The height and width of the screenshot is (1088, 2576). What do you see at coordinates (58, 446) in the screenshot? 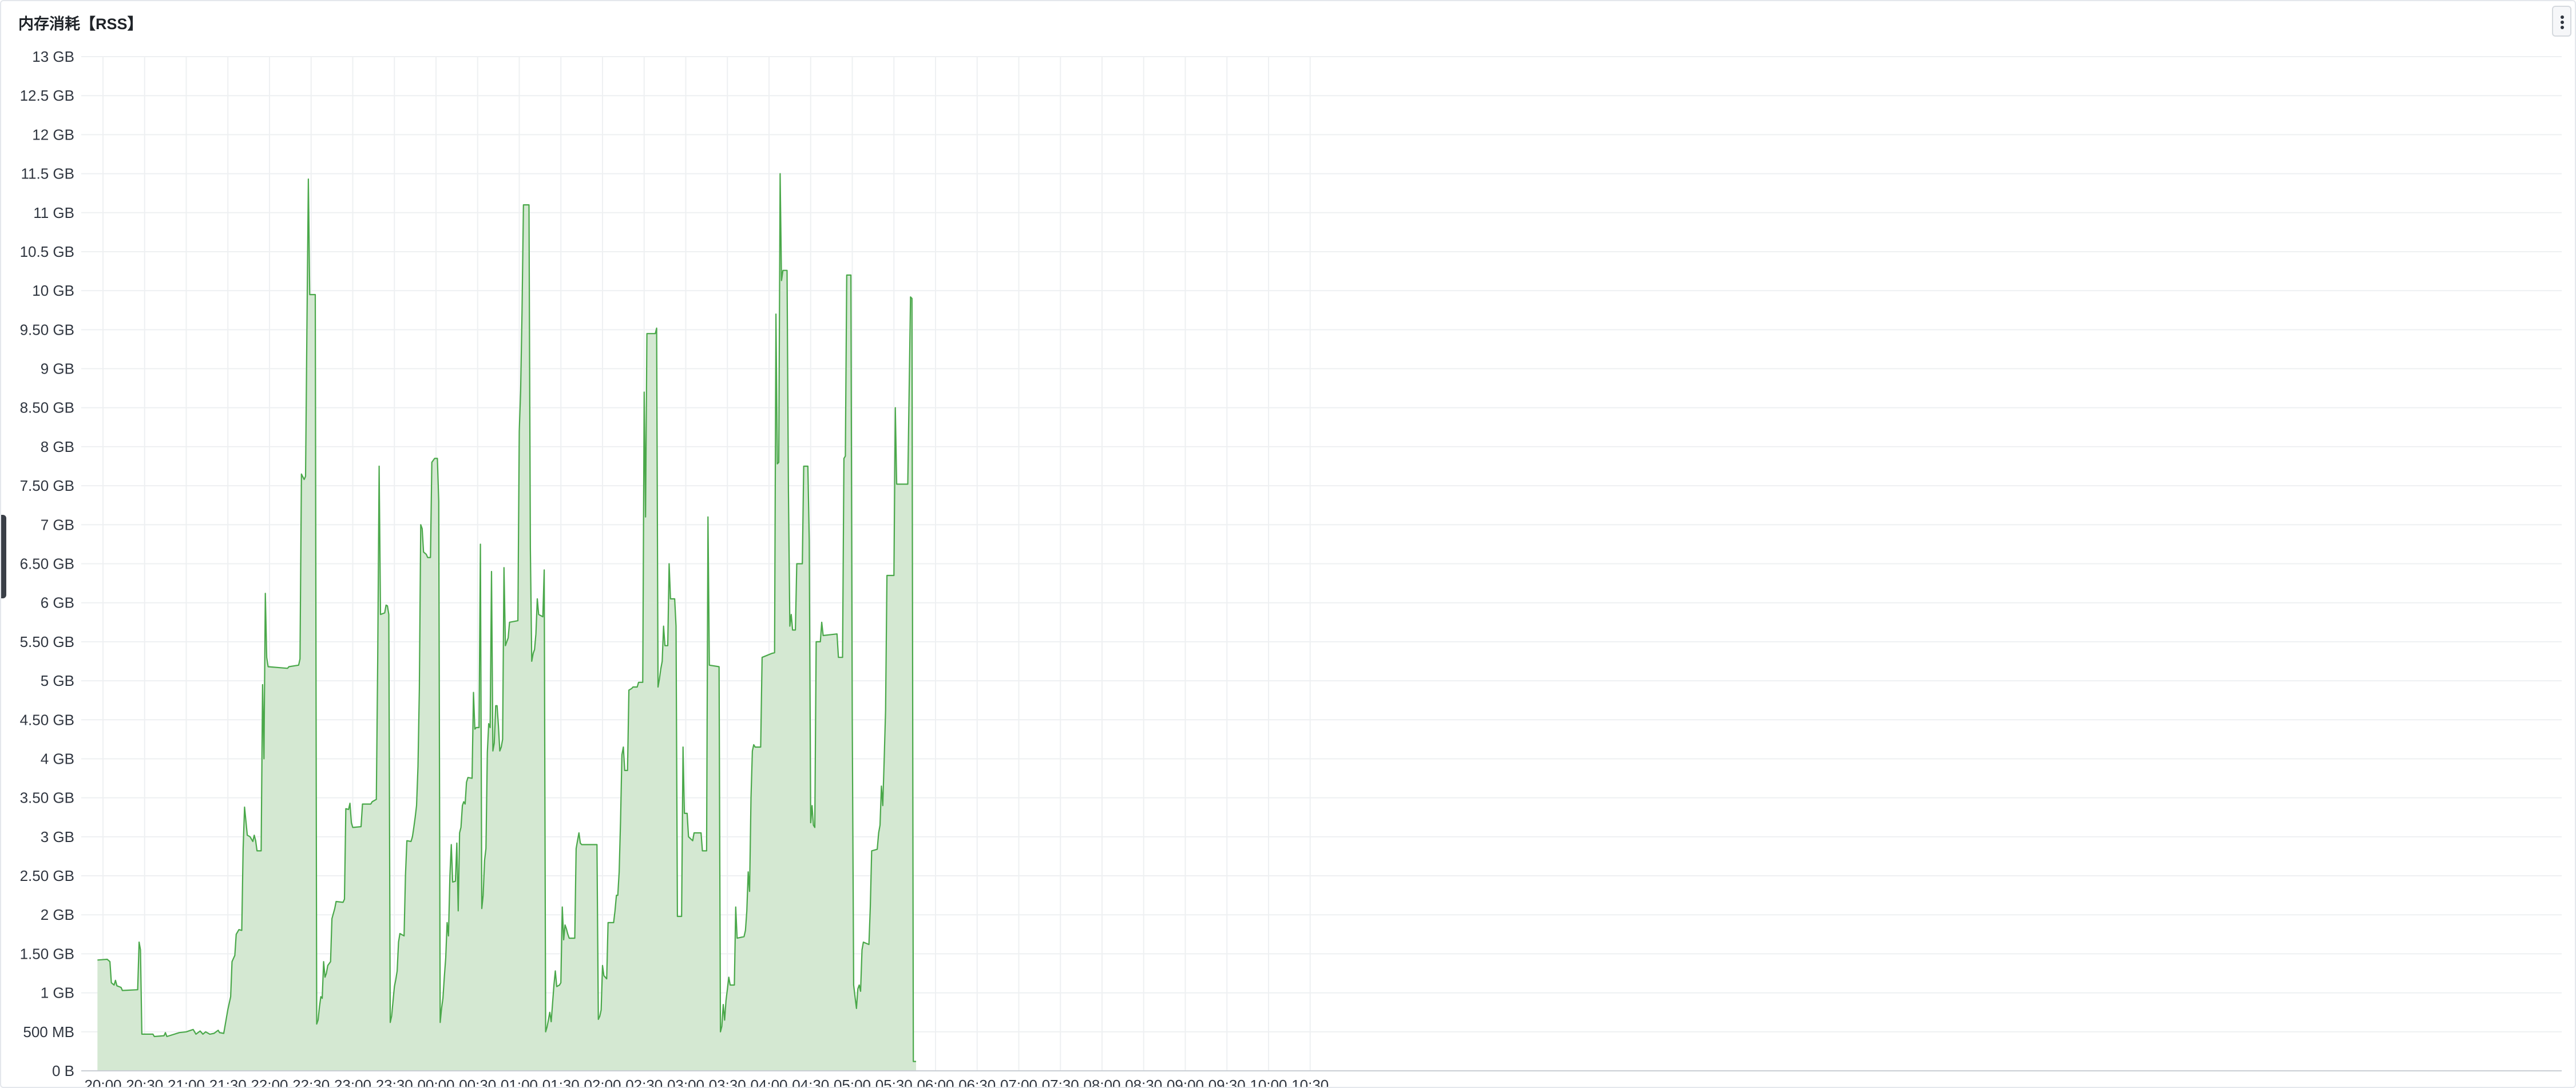
I see `y-tick-label: 8 GB` at bounding box center [58, 446].